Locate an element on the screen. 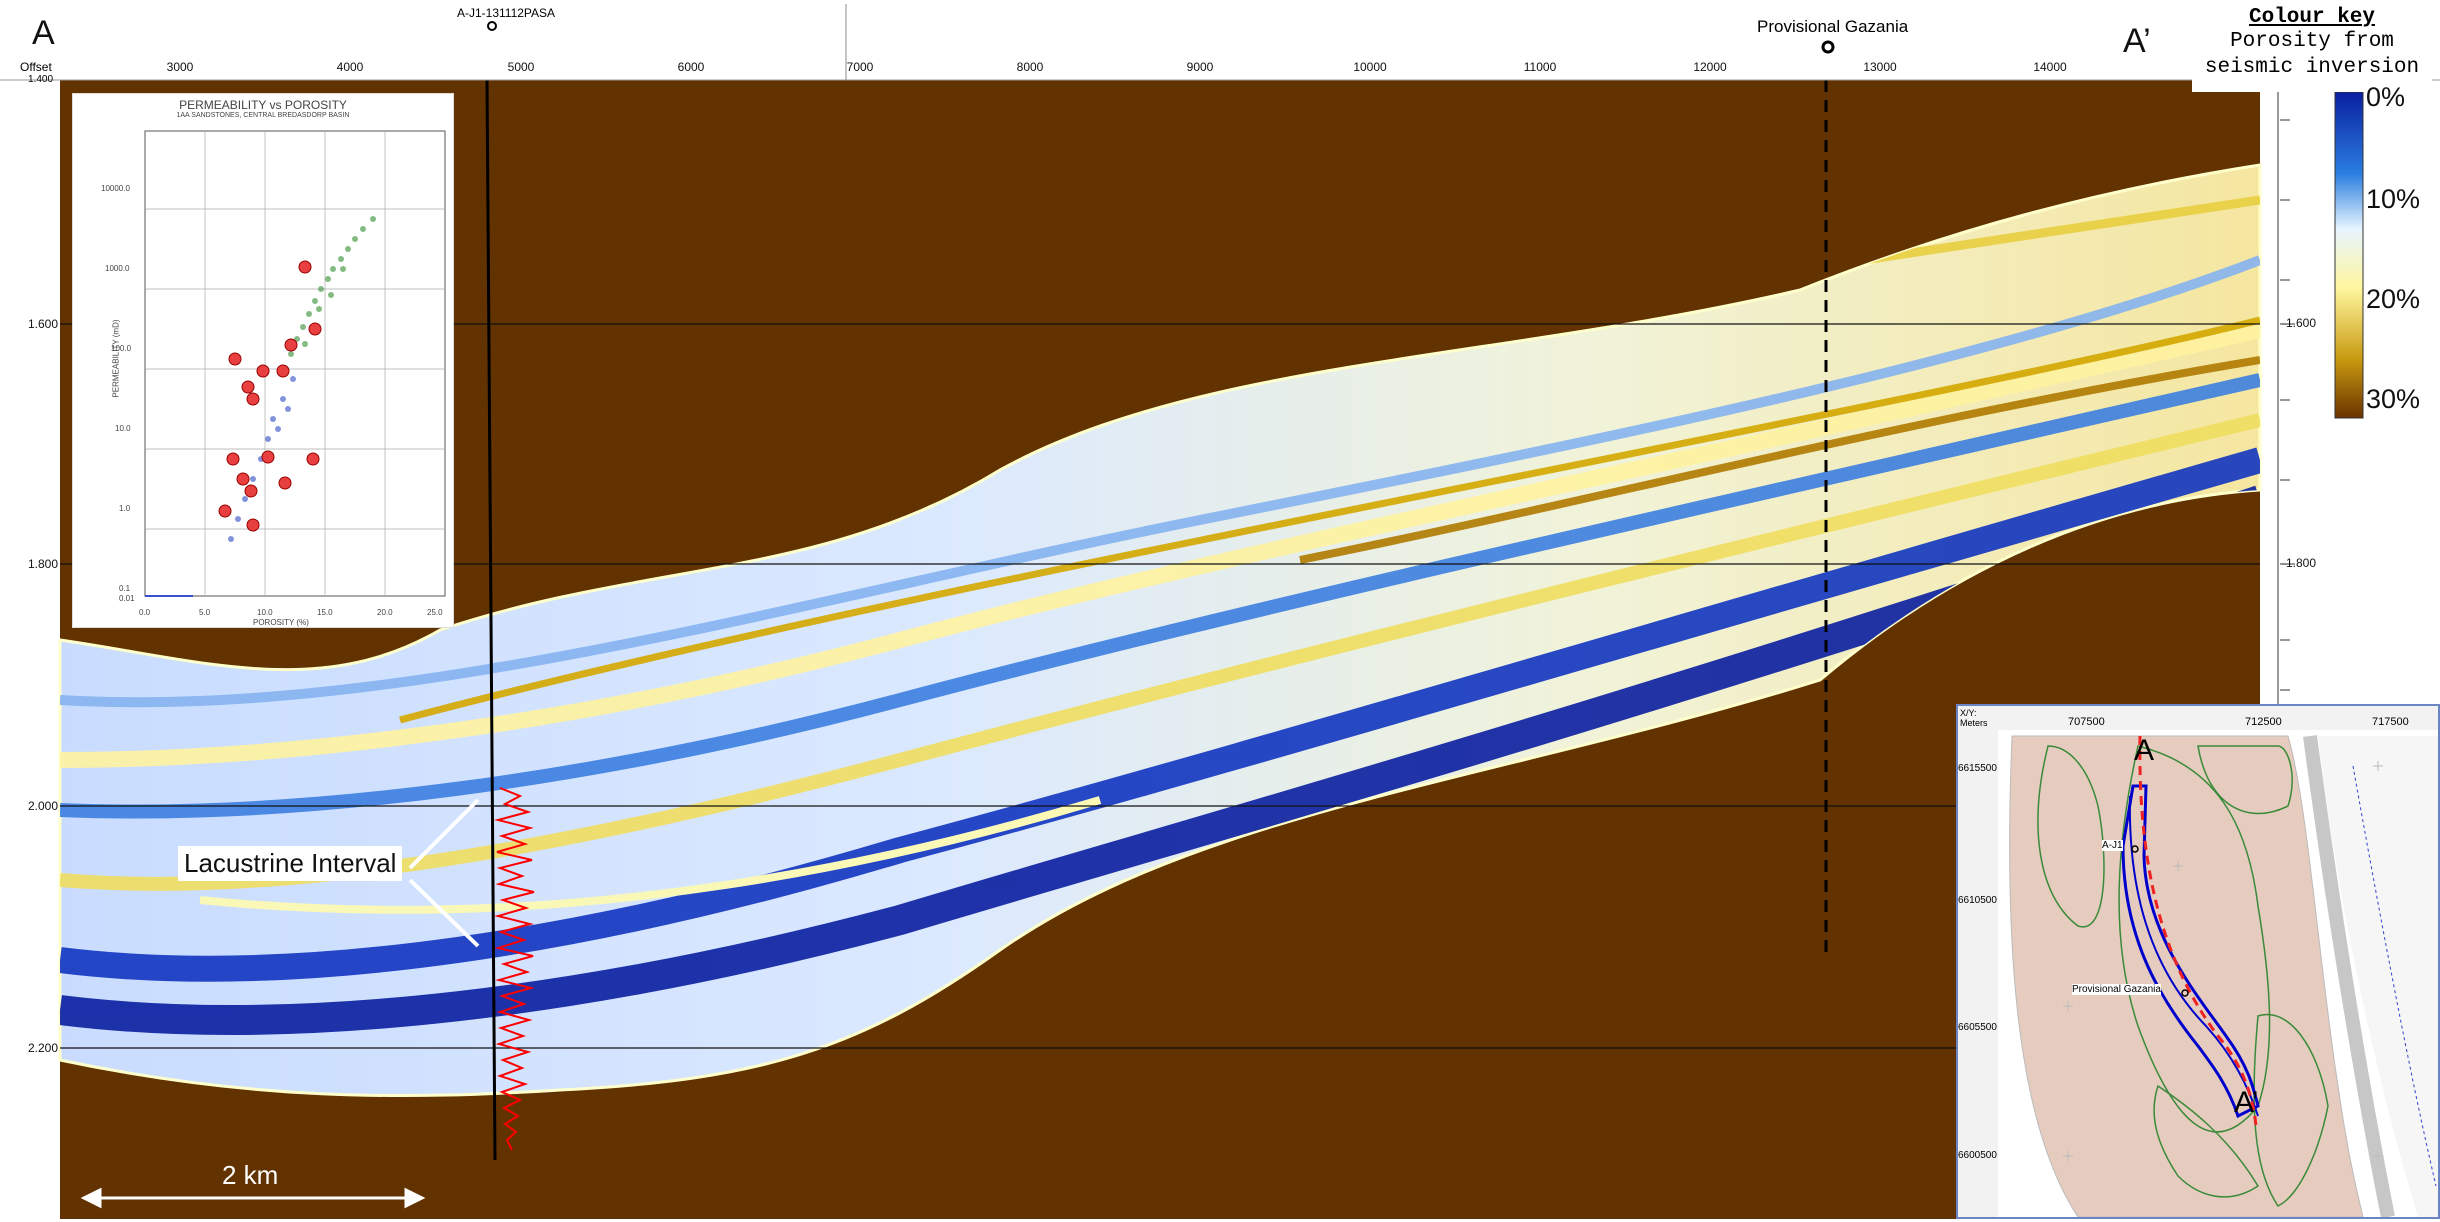 Image resolution: width=2440 pixels, height=1222 pixels. colour-key-label: 0% is located at coordinates (2386, 97).